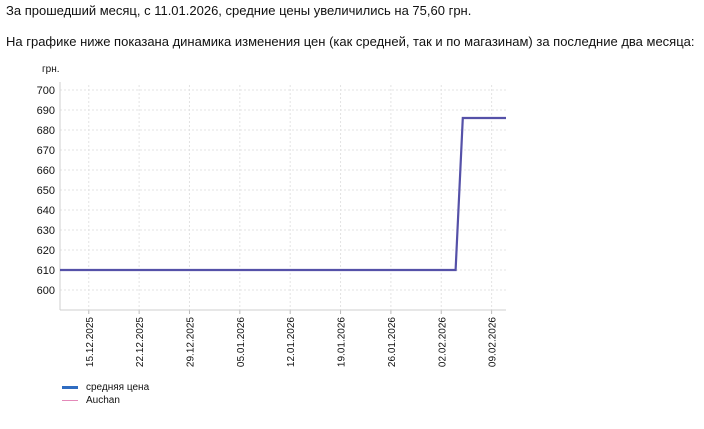 Image resolution: width=704 pixels, height=429 pixels. I want to click on x-tick-label: 19.01.2026, so click(342, 342).